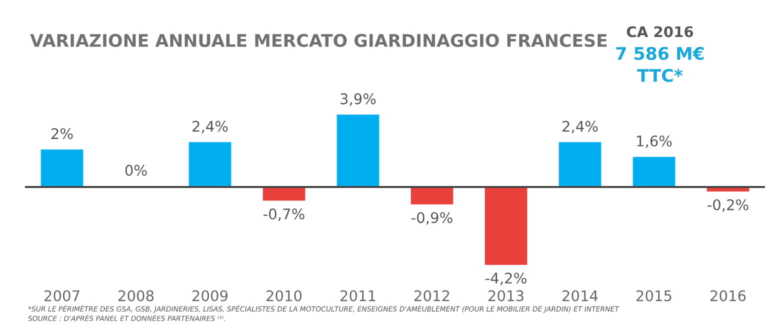 The width and height of the screenshot is (768, 332). Describe the element at coordinates (432, 218) in the screenshot. I see `data-label: -0,9%` at that location.